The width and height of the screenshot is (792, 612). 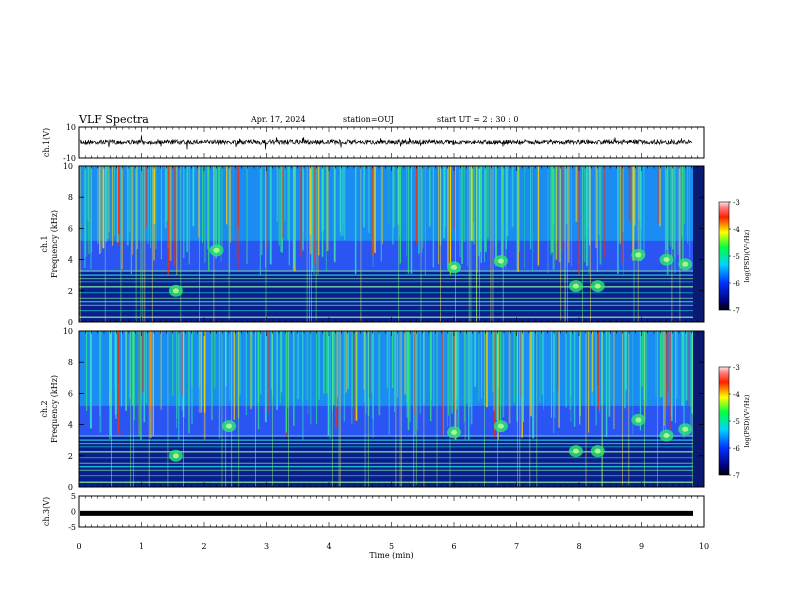 What do you see at coordinates (44, 243) in the screenshot?
I see `y-axis-label: ch.1` at bounding box center [44, 243].